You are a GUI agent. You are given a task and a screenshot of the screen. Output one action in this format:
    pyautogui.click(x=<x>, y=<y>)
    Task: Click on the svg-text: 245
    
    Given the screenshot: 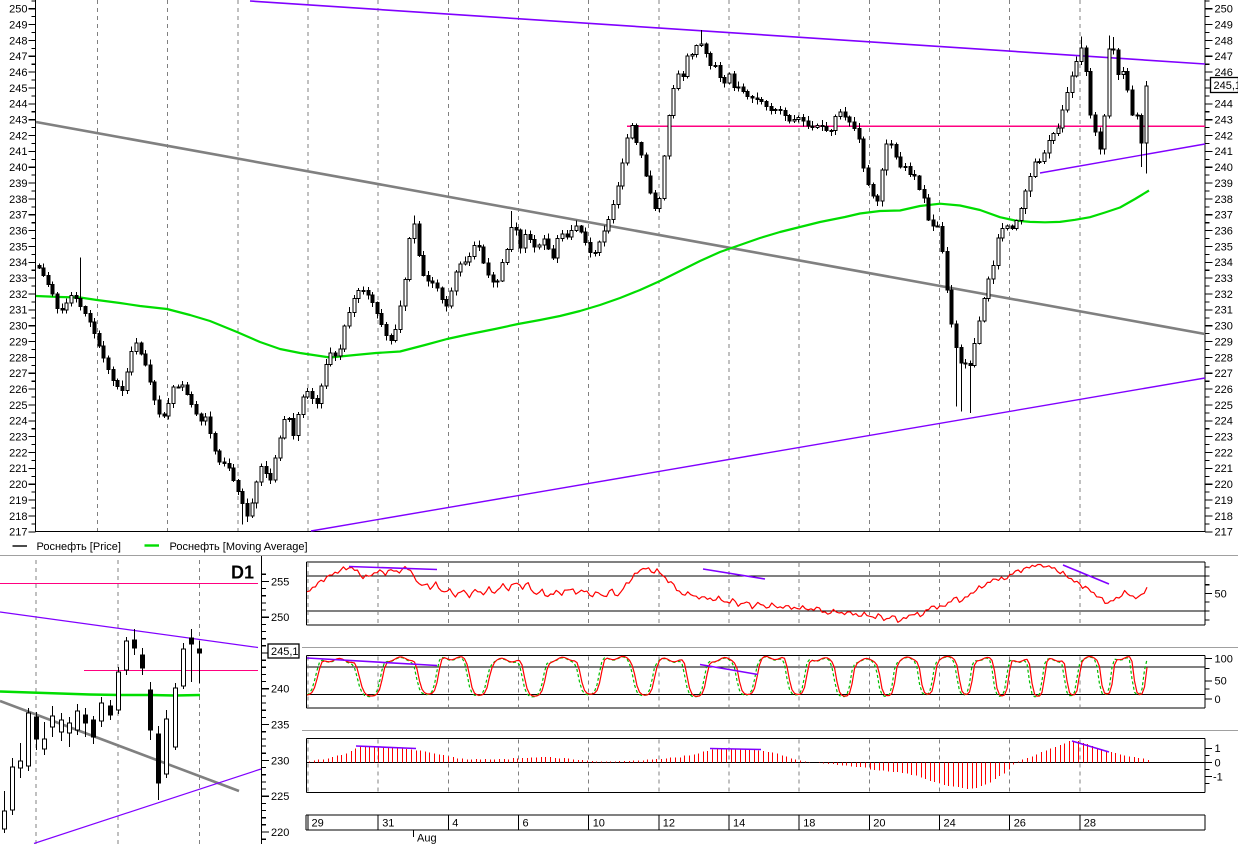 What is the action you would take?
    pyautogui.click(x=18, y=89)
    